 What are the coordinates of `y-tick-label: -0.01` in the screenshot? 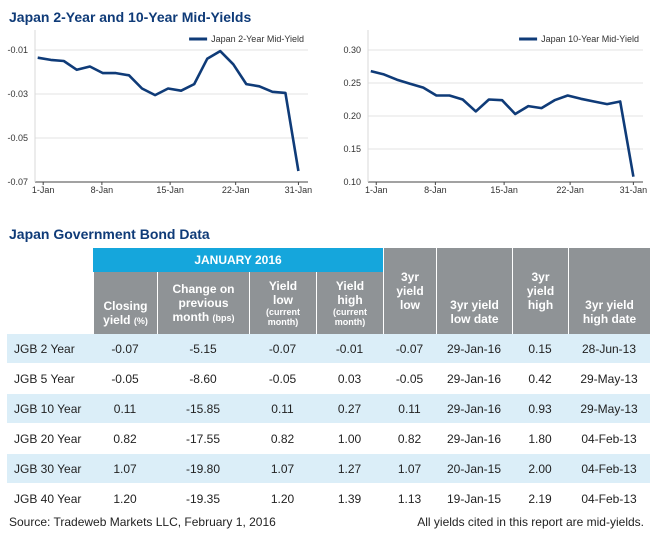 It's located at (17, 50).